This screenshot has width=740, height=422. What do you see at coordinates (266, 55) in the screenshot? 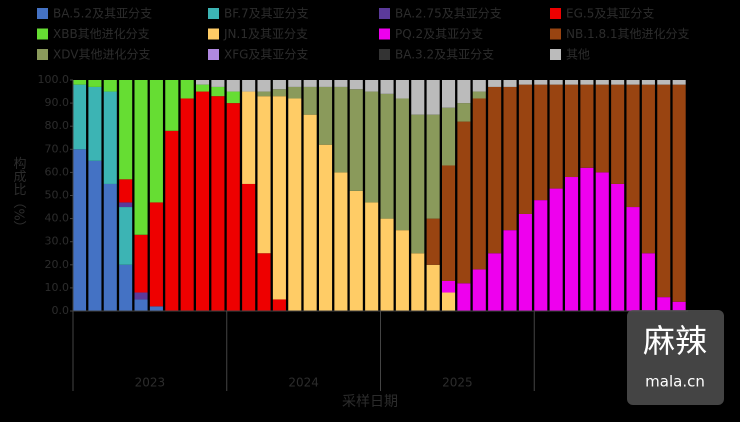
I see `legend-label: XFG及其亚分支` at bounding box center [266, 55].